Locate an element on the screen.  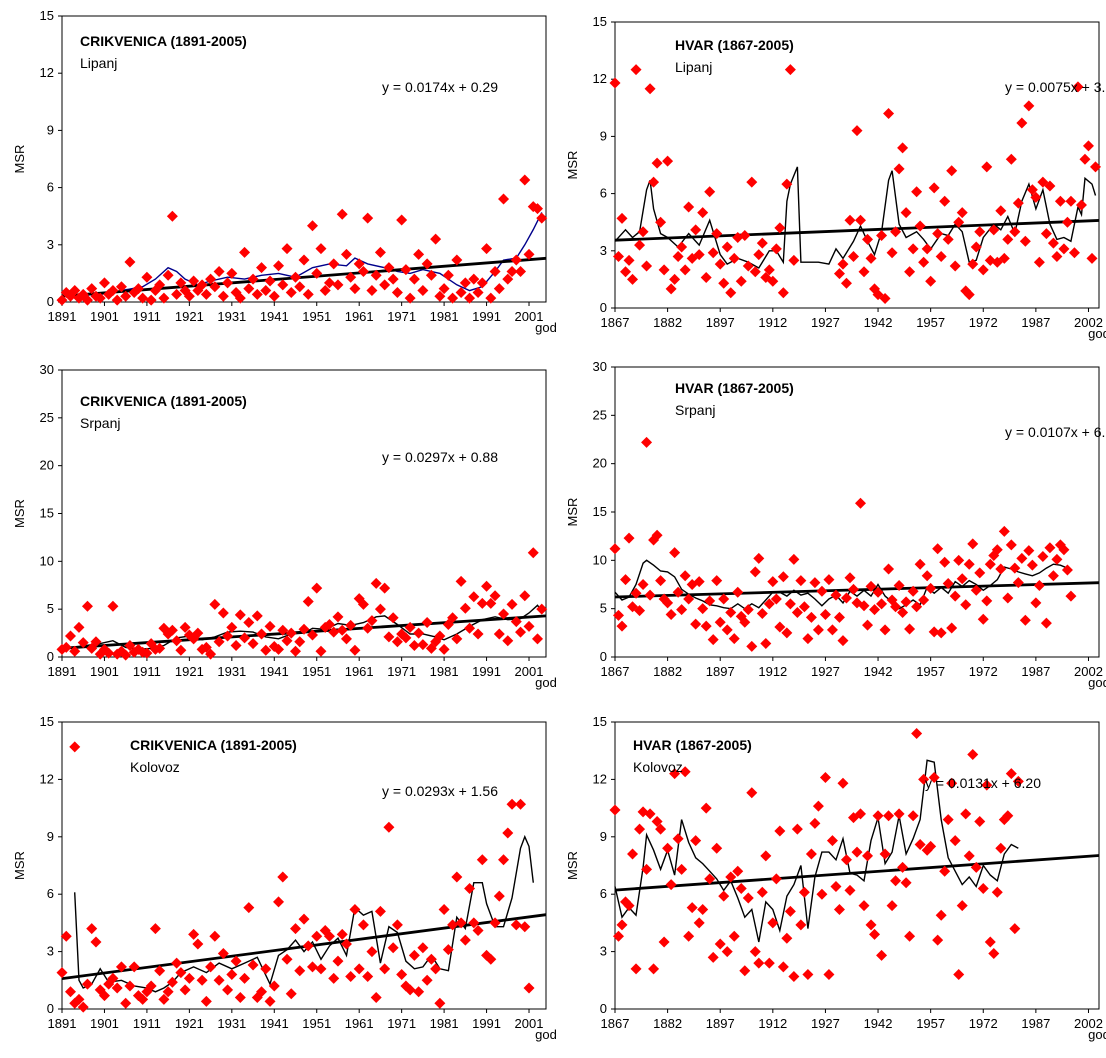
x-tick-label: 1901 is located at coordinates (104, 316).